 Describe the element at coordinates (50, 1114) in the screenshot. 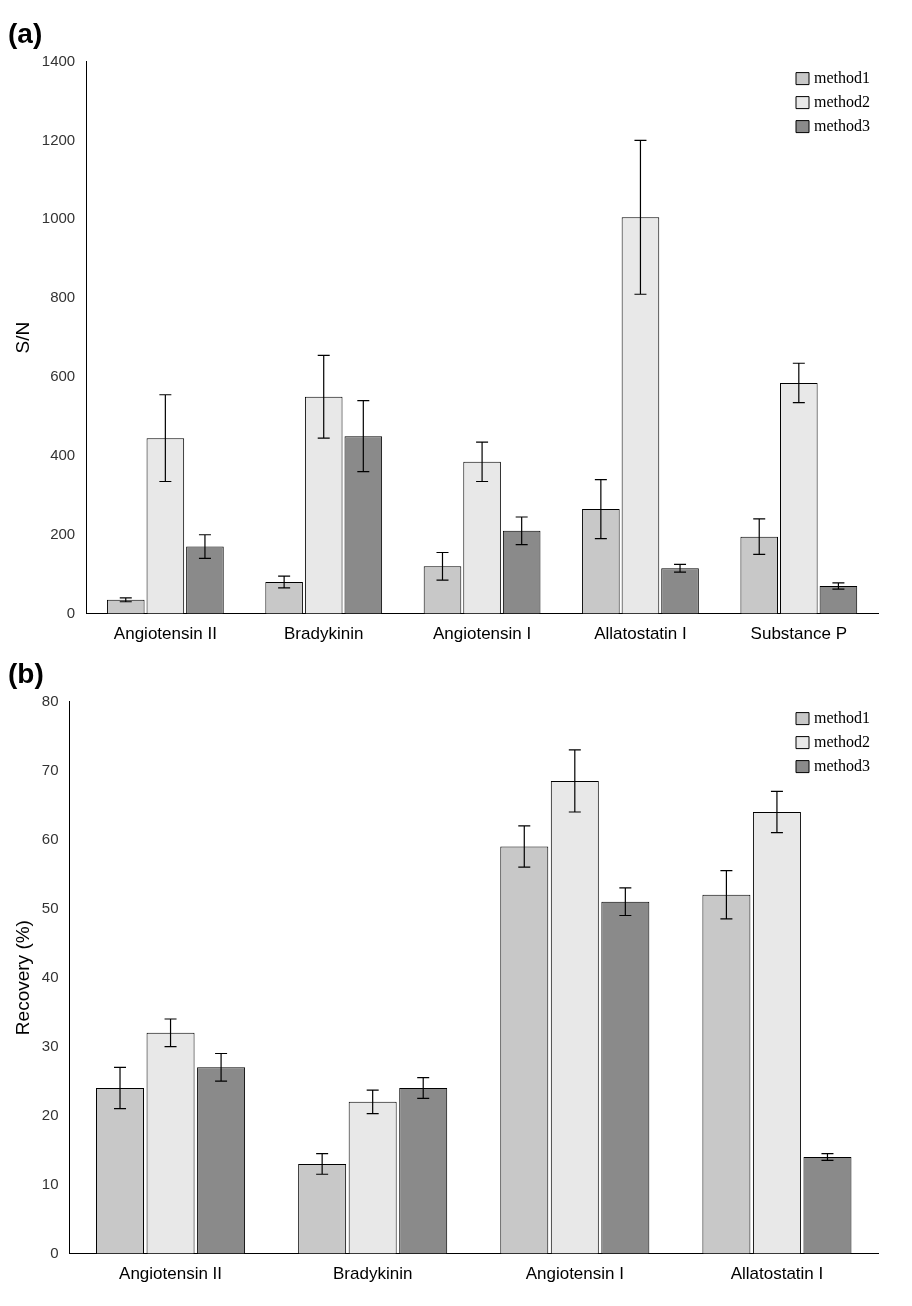

I see `y-tick-label: 20` at that location.